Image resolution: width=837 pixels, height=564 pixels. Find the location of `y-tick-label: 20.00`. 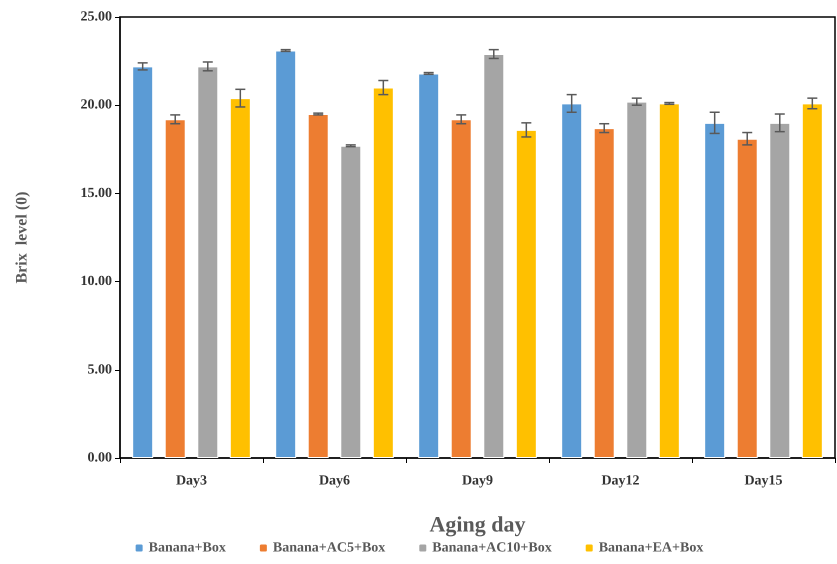

y-tick-label: 20.00 is located at coordinates (96, 105).